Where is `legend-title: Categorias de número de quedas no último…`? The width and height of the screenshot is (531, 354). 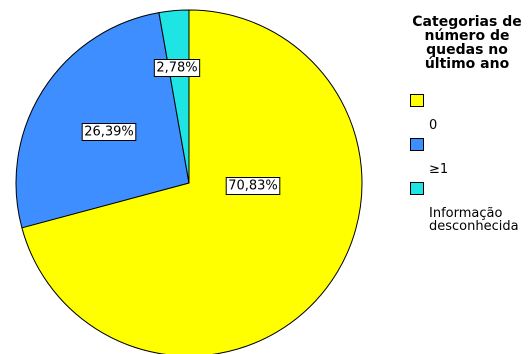
legend-title: Categorias de número de quedas no último… is located at coordinates (467, 43).